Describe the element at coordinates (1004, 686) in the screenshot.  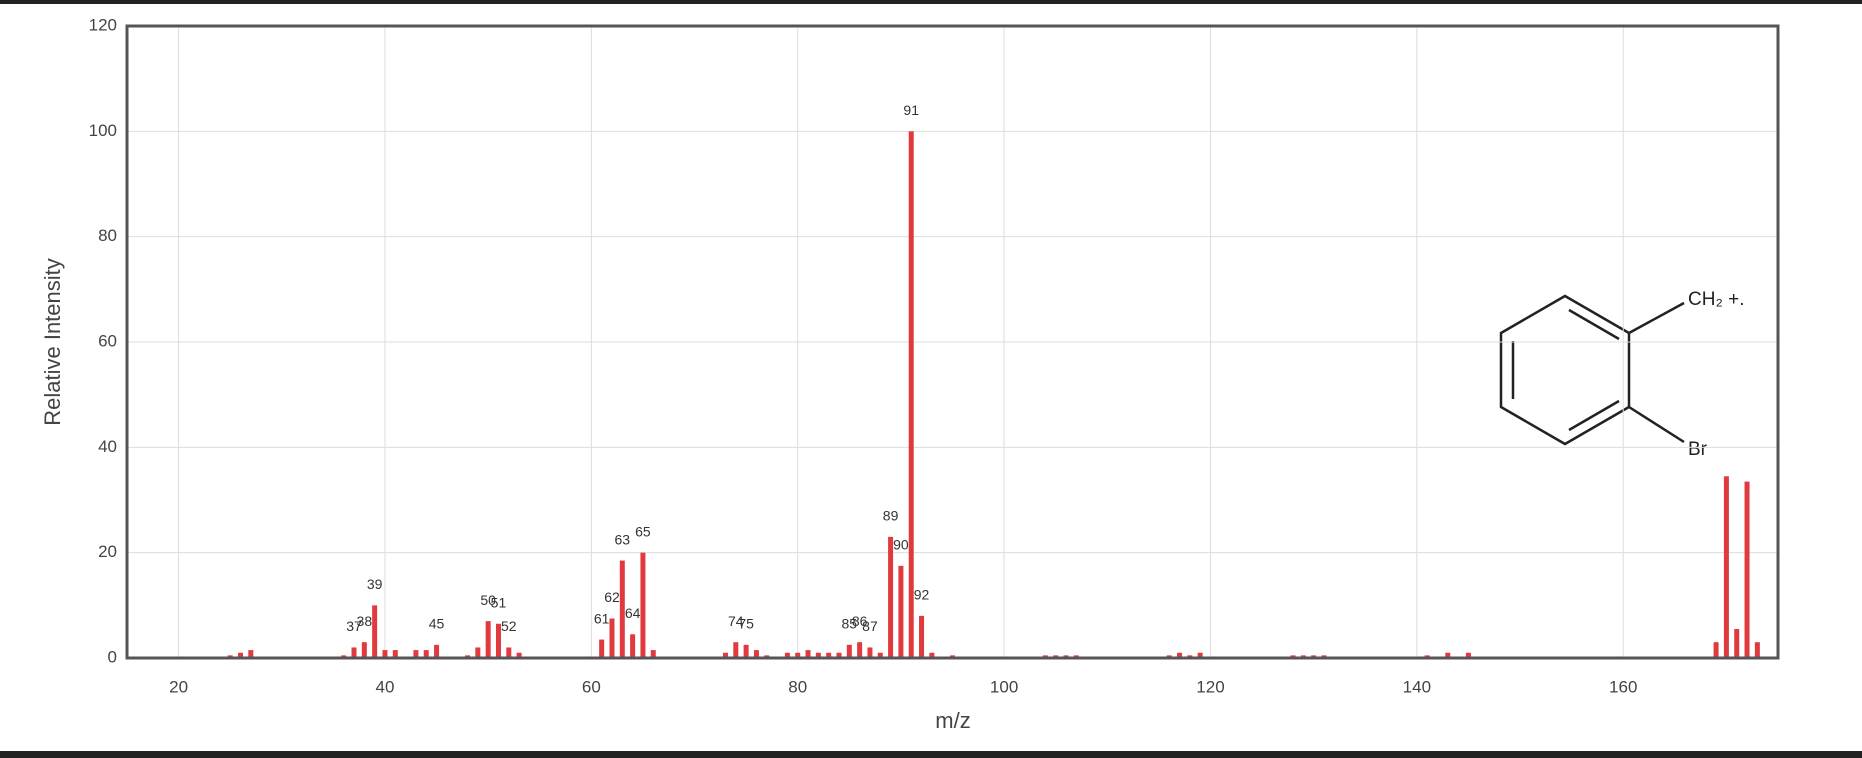
I see `x-tick-label: 100` at that location.